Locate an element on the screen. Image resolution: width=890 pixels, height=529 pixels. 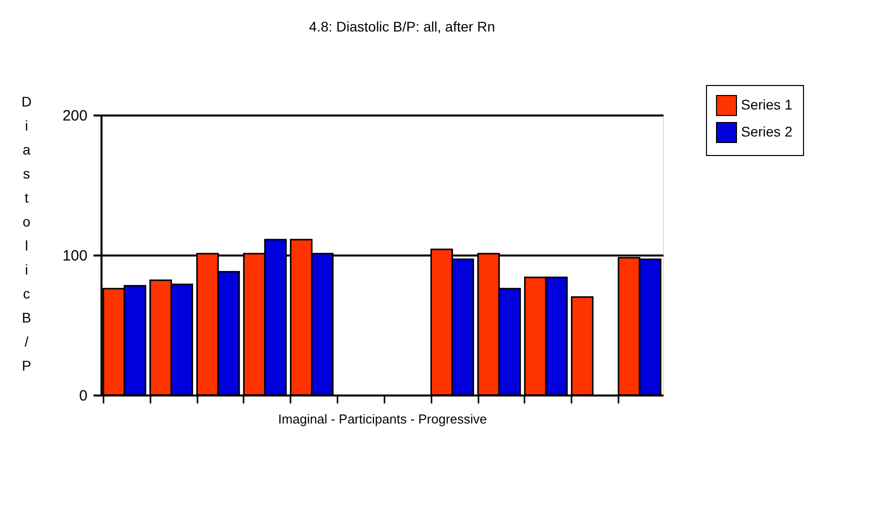
legend-label: Series 2 is located at coordinates (767, 132).